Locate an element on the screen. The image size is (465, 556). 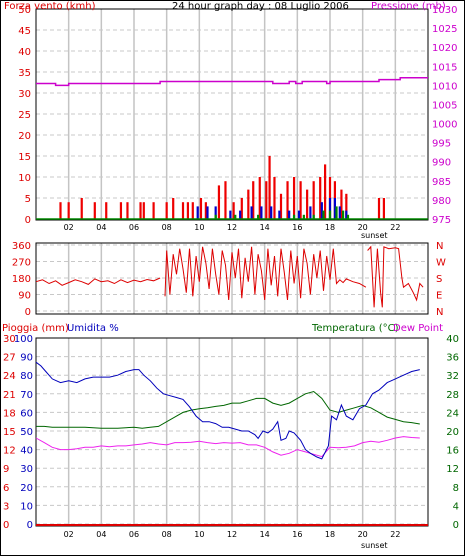
temperature-line is located at coordinates (228, 409).